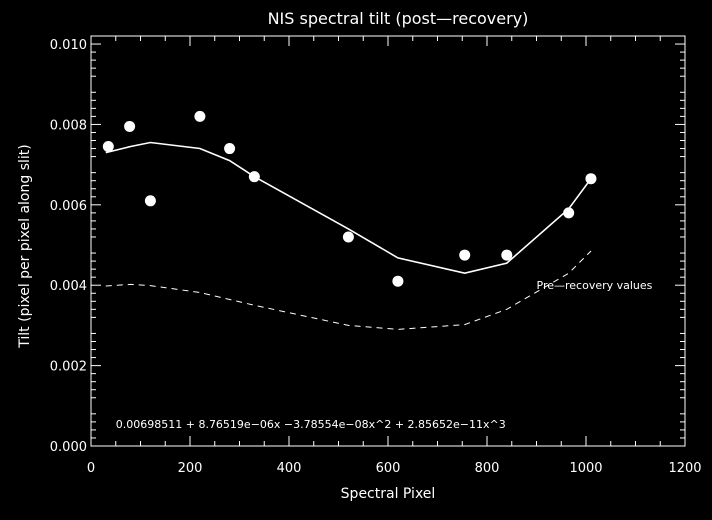 The height and width of the screenshot is (520, 712). Describe the element at coordinates (68, 45) in the screenshot. I see `y-tick-label: 0.010` at that location.